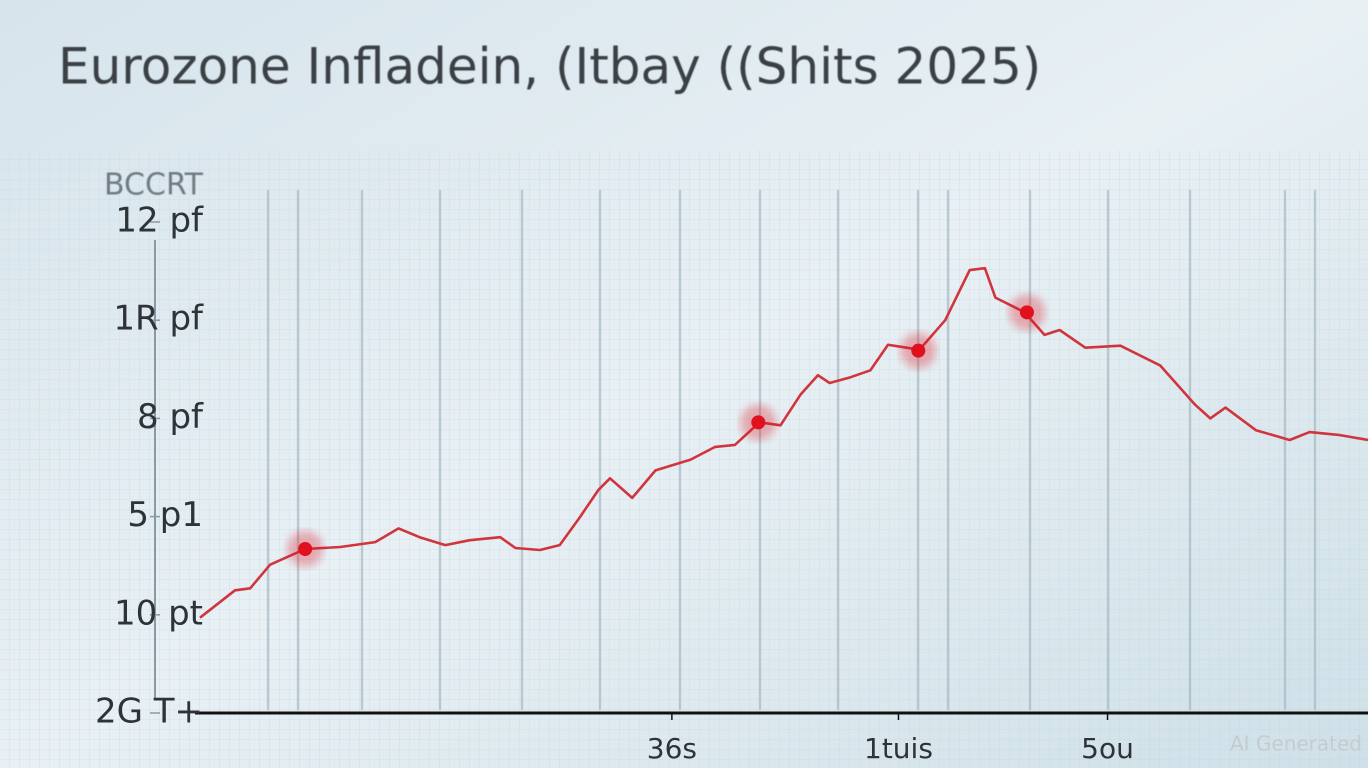 The width and height of the screenshot is (1368, 768). I want to click on y-tick-label: 8 pf, so click(170, 417).